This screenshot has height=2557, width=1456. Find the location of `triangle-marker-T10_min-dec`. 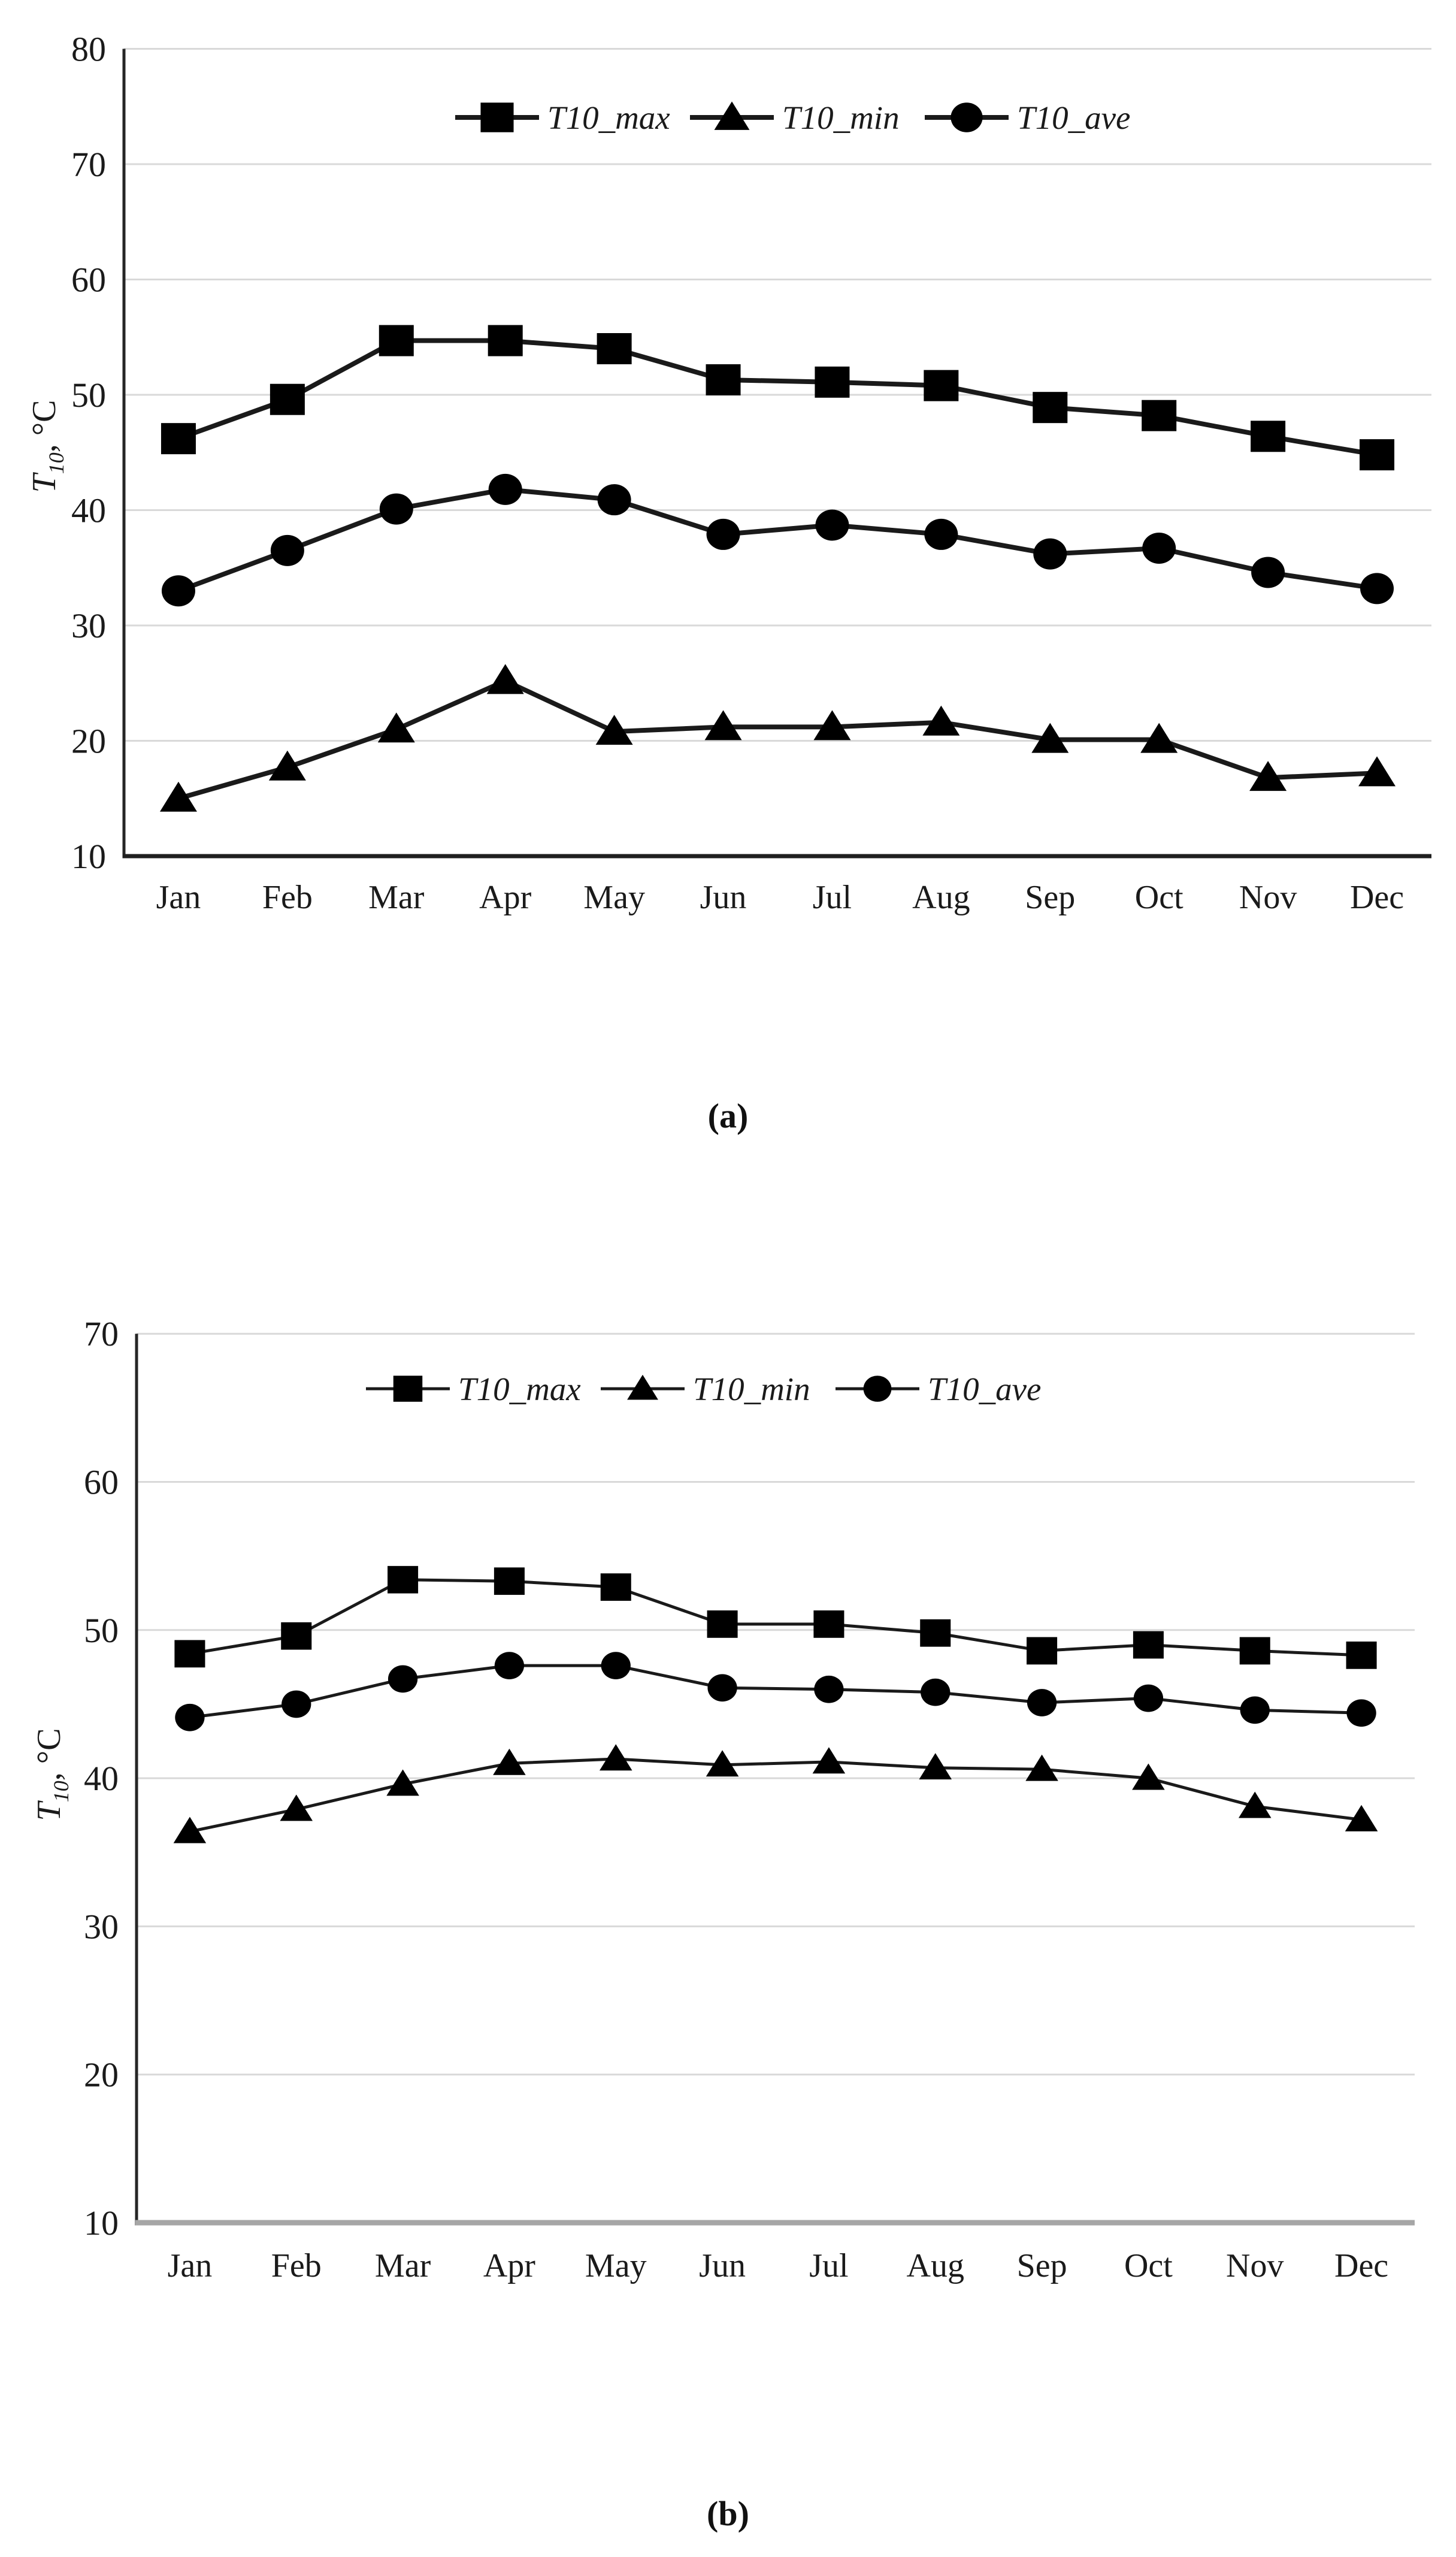

triangle-marker-T10_min-dec is located at coordinates (1361, 1818).